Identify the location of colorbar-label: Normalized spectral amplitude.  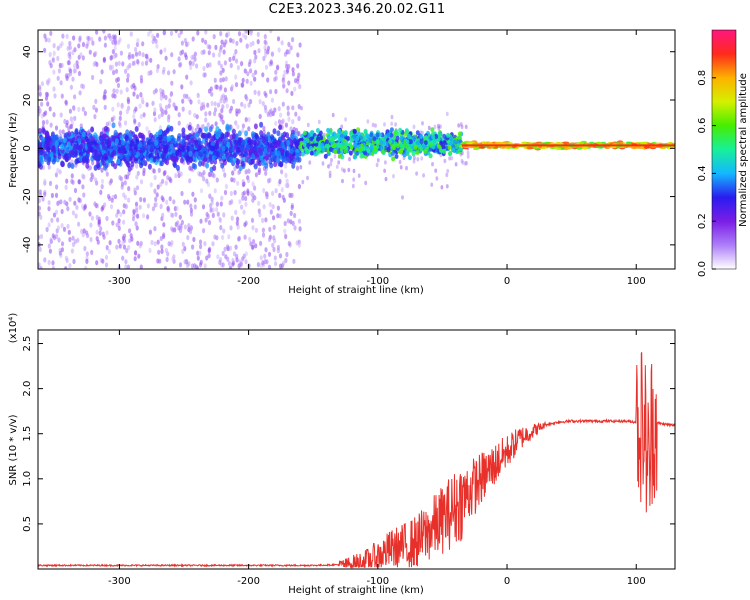
(743, 150).